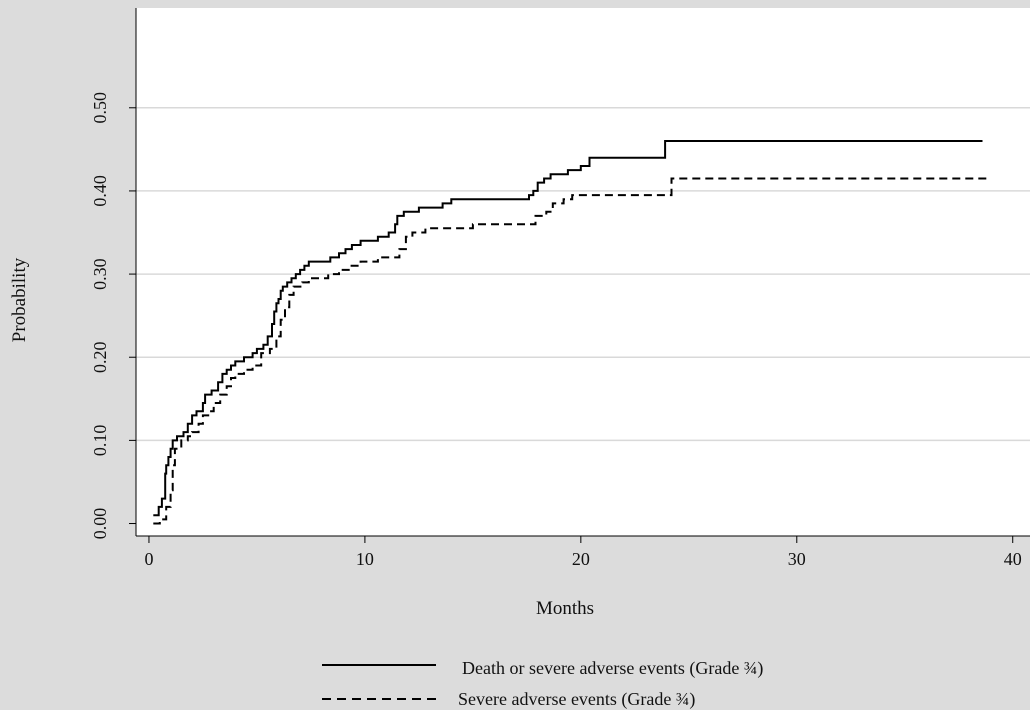 The image size is (1030, 710). What do you see at coordinates (100, 274) in the screenshot?
I see `y-tick-label: 0.30` at bounding box center [100, 274].